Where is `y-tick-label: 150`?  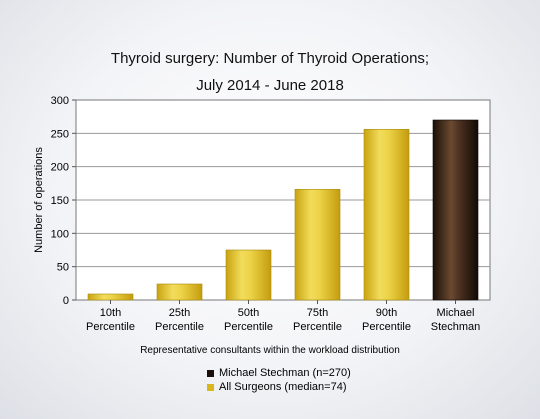 y-tick-label: 150 is located at coordinates (60, 201).